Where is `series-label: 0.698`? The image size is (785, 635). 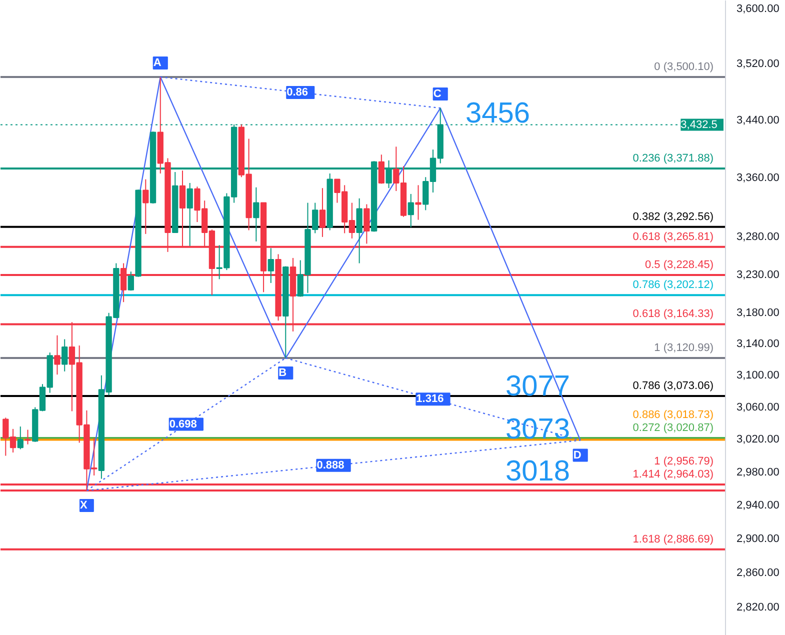
series-label: 0.698 is located at coordinates (183, 424).